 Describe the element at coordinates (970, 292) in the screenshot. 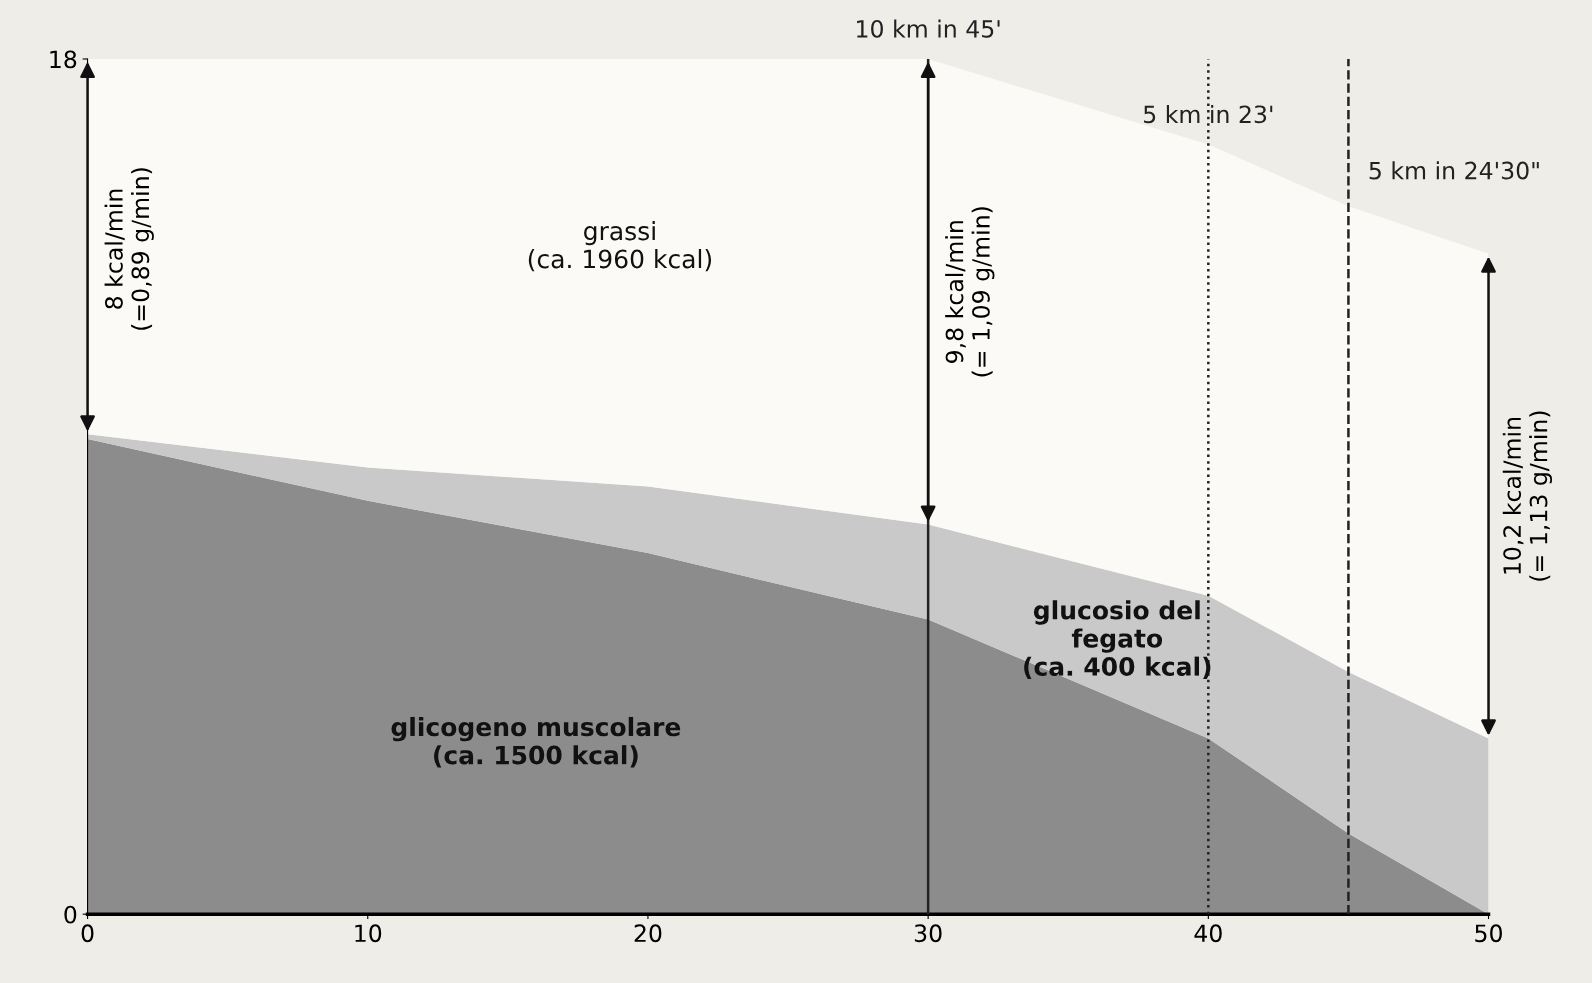

I see `annotation: 9,8 kcal/min (= 1,09 g/min)` at that location.